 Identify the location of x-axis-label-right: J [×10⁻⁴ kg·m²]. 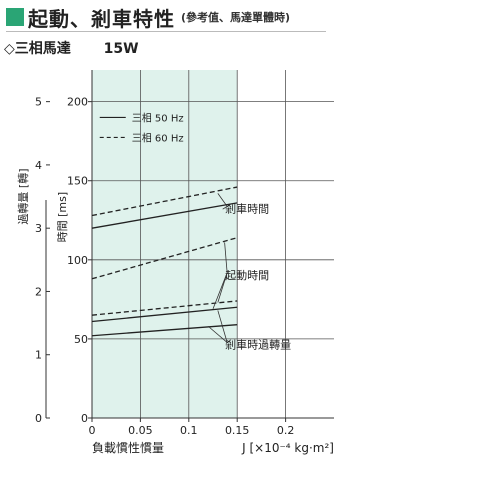
(287, 448).